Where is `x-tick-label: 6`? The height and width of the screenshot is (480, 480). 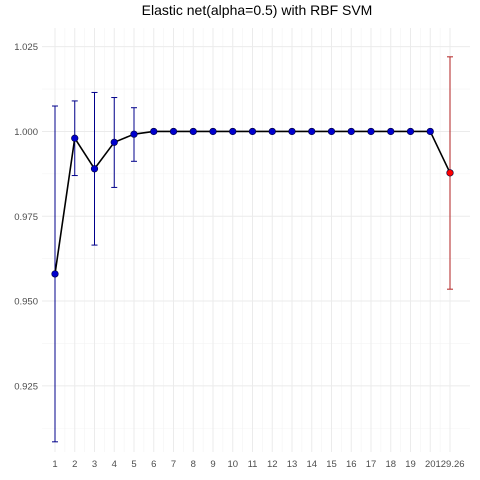
x-tick-label: 6 is located at coordinates (153, 464).